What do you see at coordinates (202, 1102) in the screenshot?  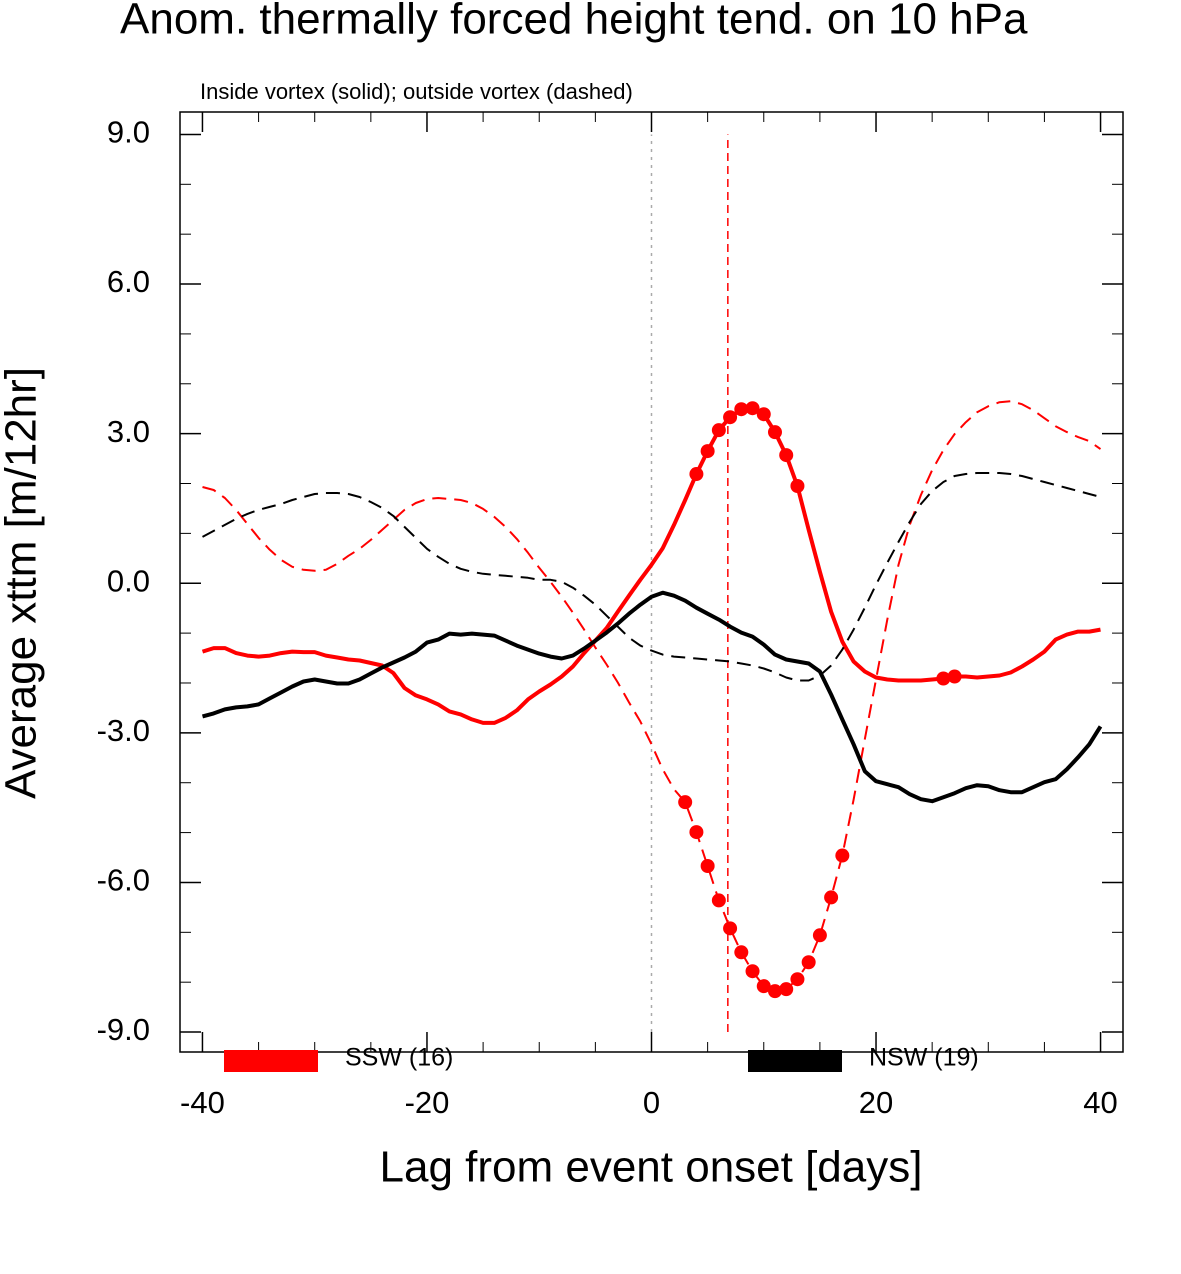 I see `x-tick-label: -40` at bounding box center [202, 1102].